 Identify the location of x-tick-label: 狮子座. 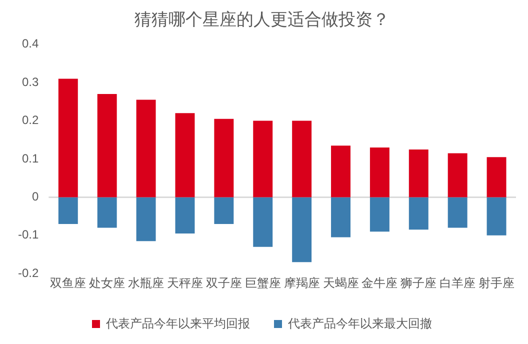
(418, 283).